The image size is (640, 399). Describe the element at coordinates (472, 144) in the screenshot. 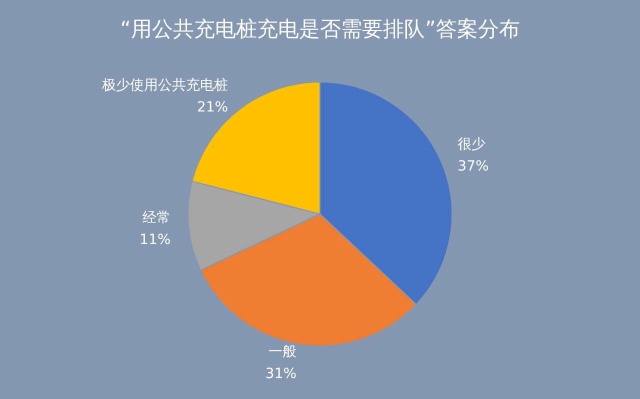

I see `slice-label: 很少` at that location.